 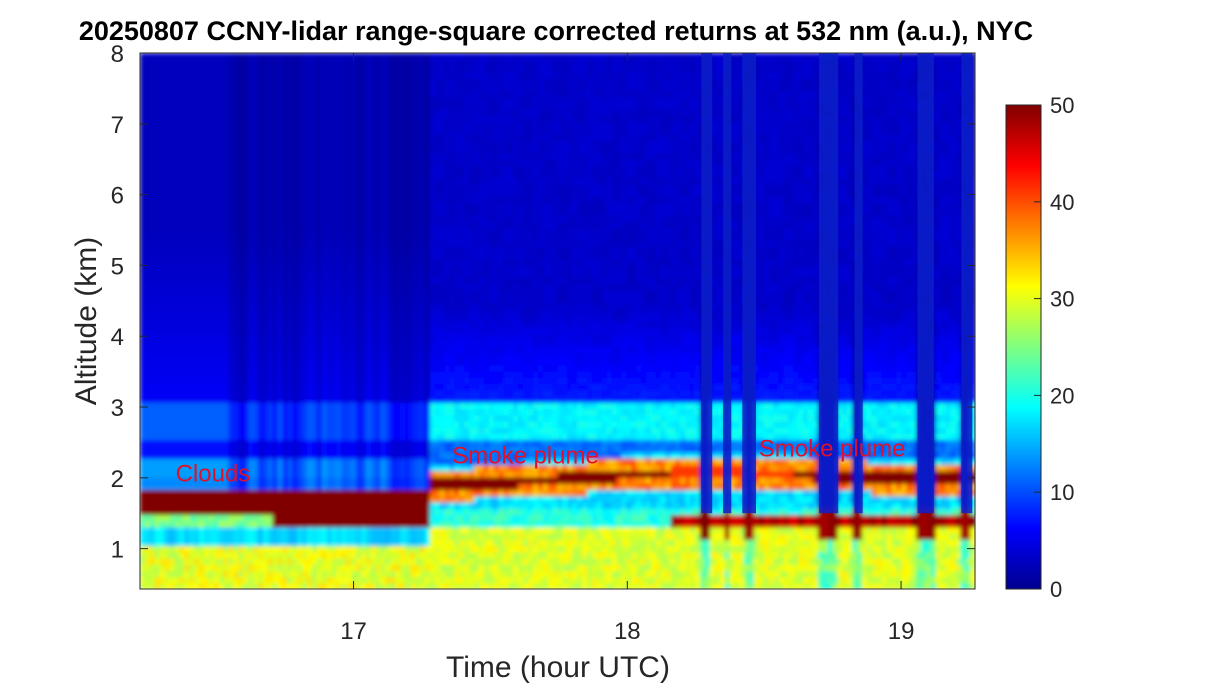 I want to click on x-tick-label: 17, so click(x=353, y=631).